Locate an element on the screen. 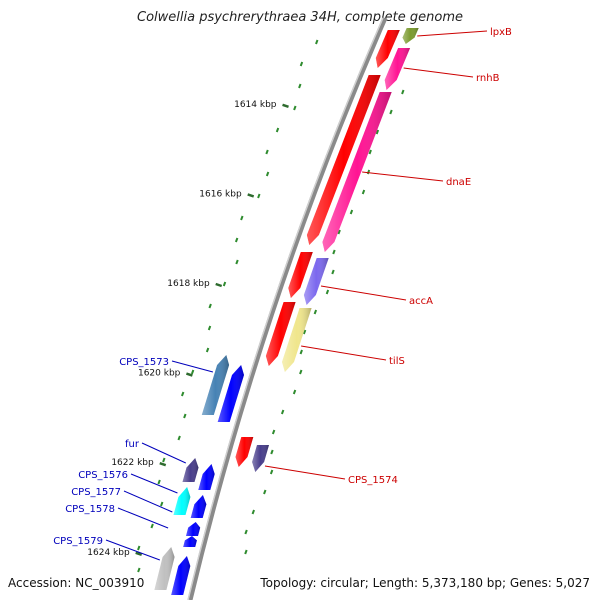  reverse-cds-2-shading is located at coordinates (198, 506).